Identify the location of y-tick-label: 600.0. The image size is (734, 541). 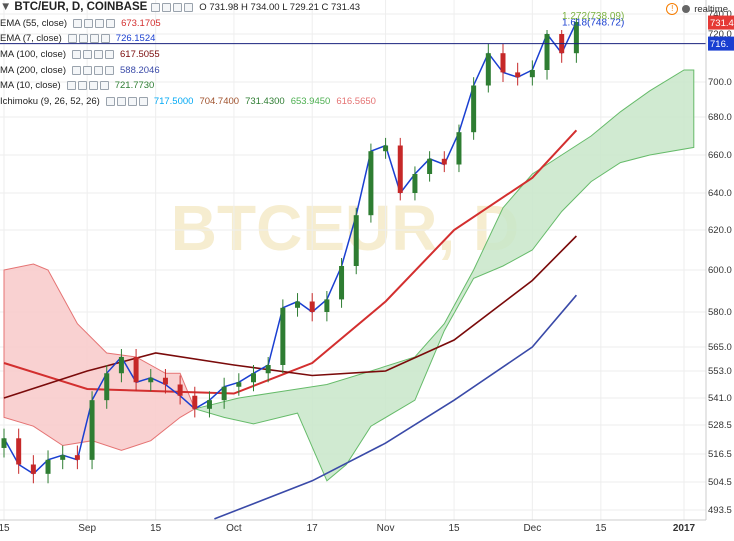
(720, 270).